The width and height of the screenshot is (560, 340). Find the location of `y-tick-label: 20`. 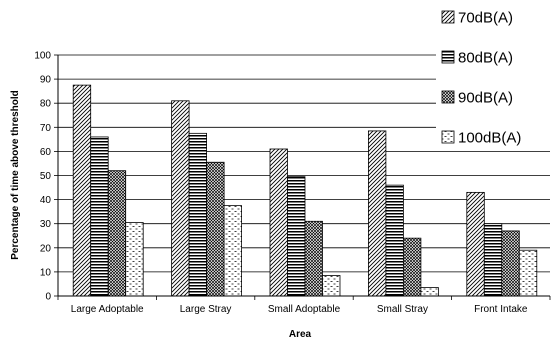

y-tick-label: 20 is located at coordinates (46, 248).